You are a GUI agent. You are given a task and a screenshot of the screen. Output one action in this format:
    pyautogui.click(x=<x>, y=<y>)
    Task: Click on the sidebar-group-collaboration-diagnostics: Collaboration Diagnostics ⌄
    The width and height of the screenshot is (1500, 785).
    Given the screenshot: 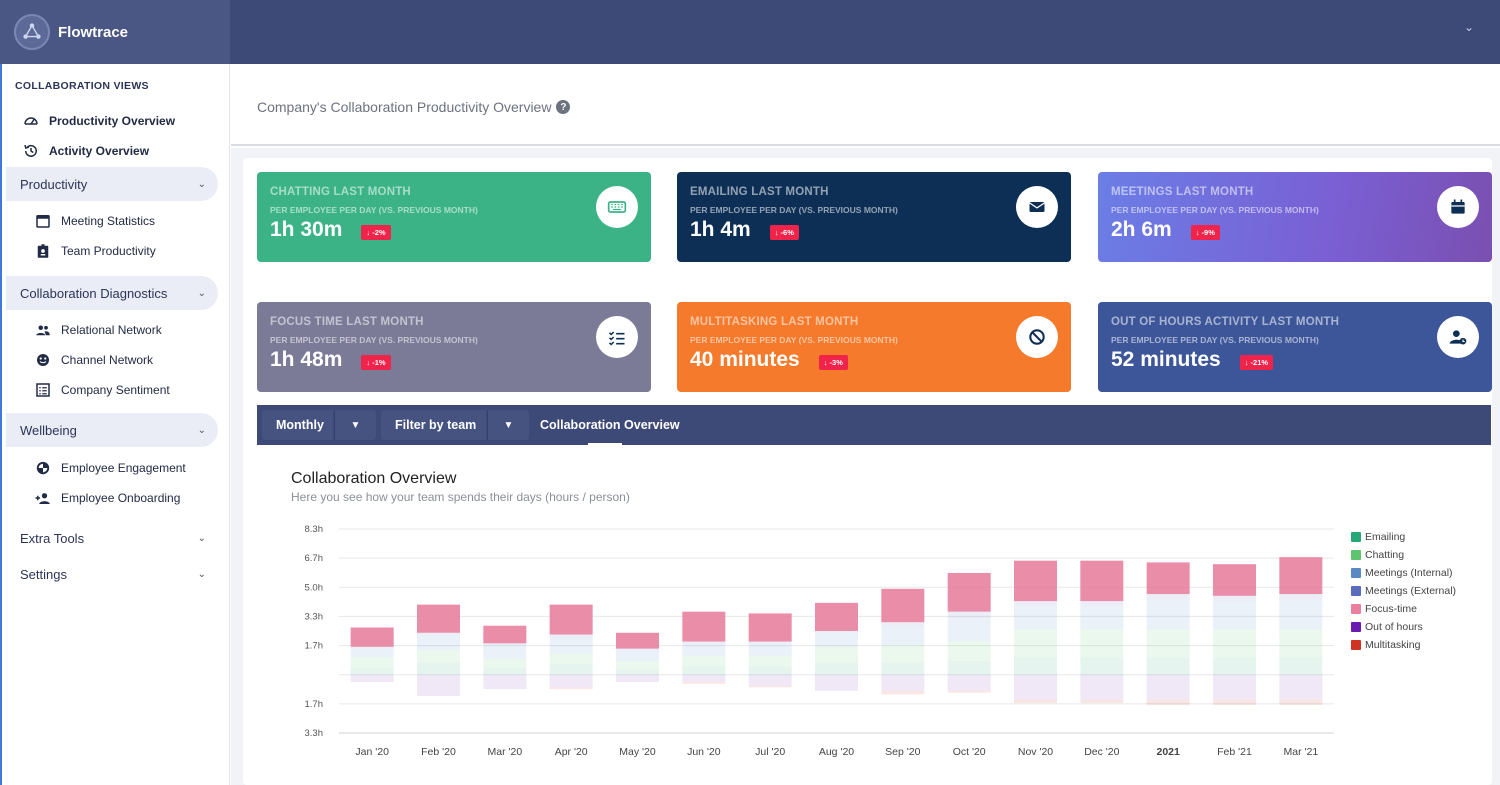 What is the action you would take?
    pyautogui.click(x=112, y=293)
    